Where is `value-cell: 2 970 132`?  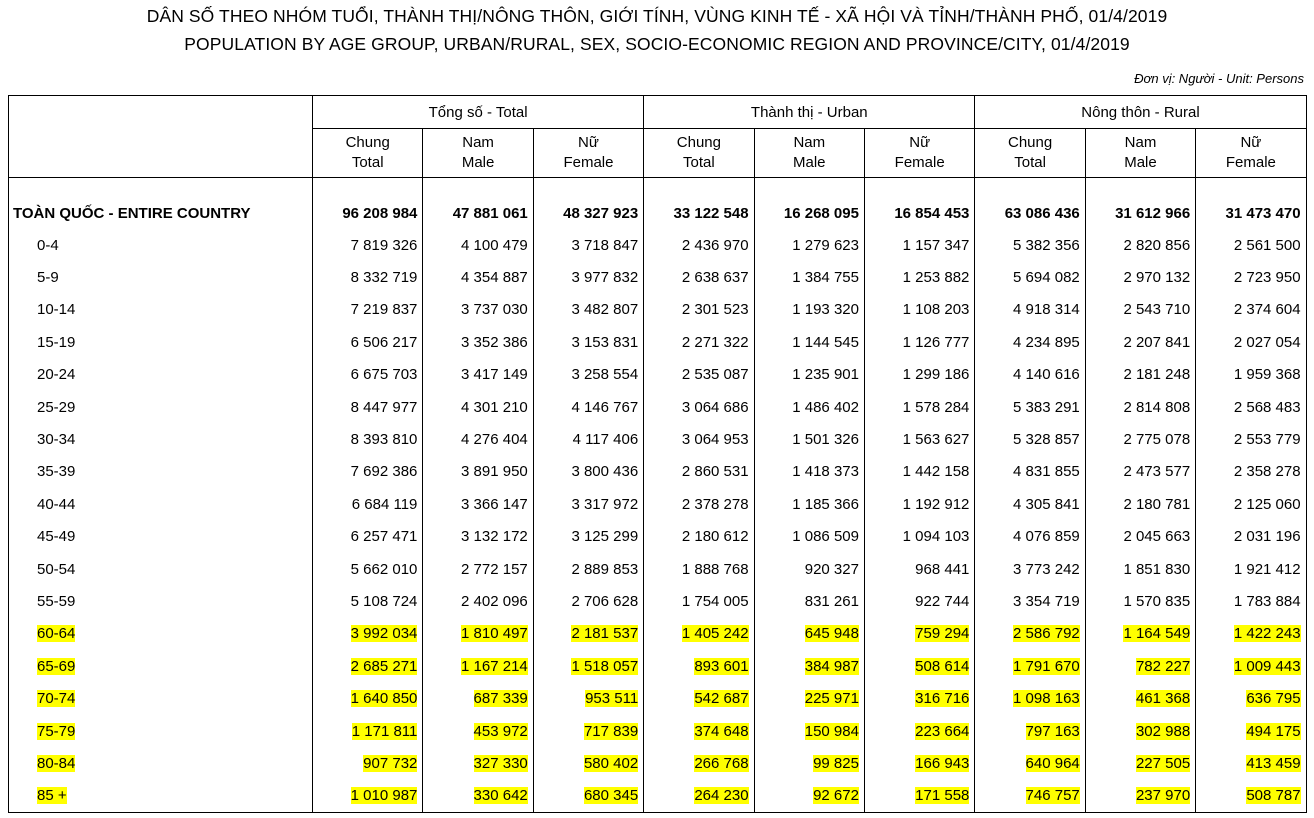
value-cell: 2 970 132 is located at coordinates (1140, 277).